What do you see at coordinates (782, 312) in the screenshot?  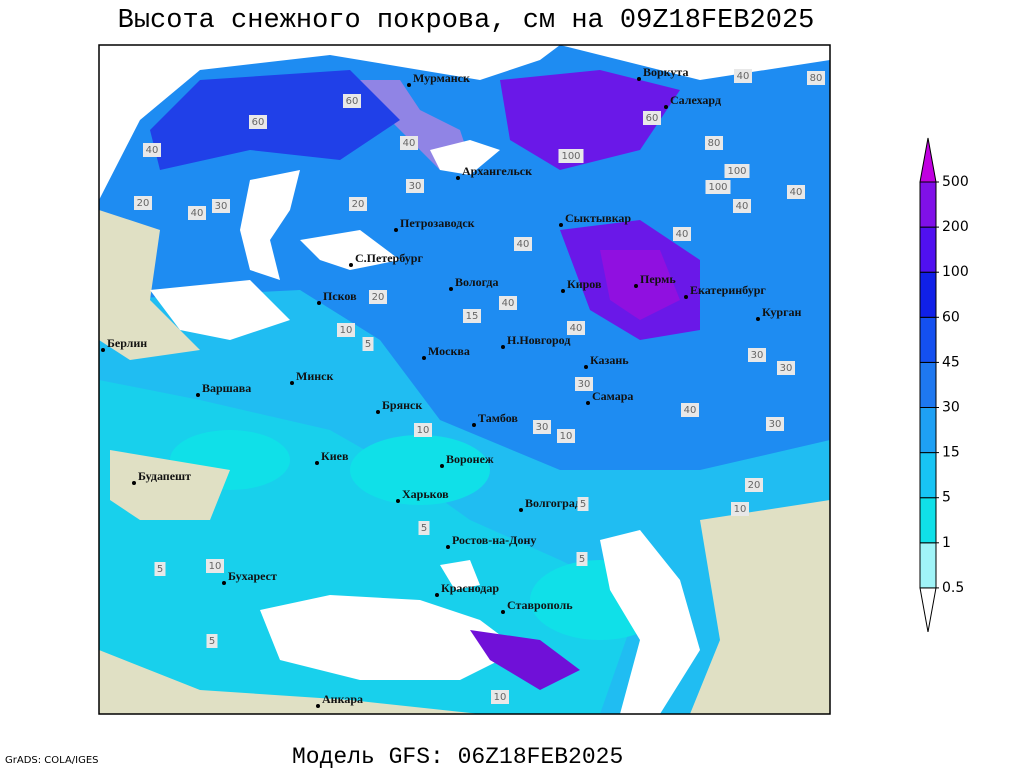 I see `city-label: Курган` at bounding box center [782, 312].